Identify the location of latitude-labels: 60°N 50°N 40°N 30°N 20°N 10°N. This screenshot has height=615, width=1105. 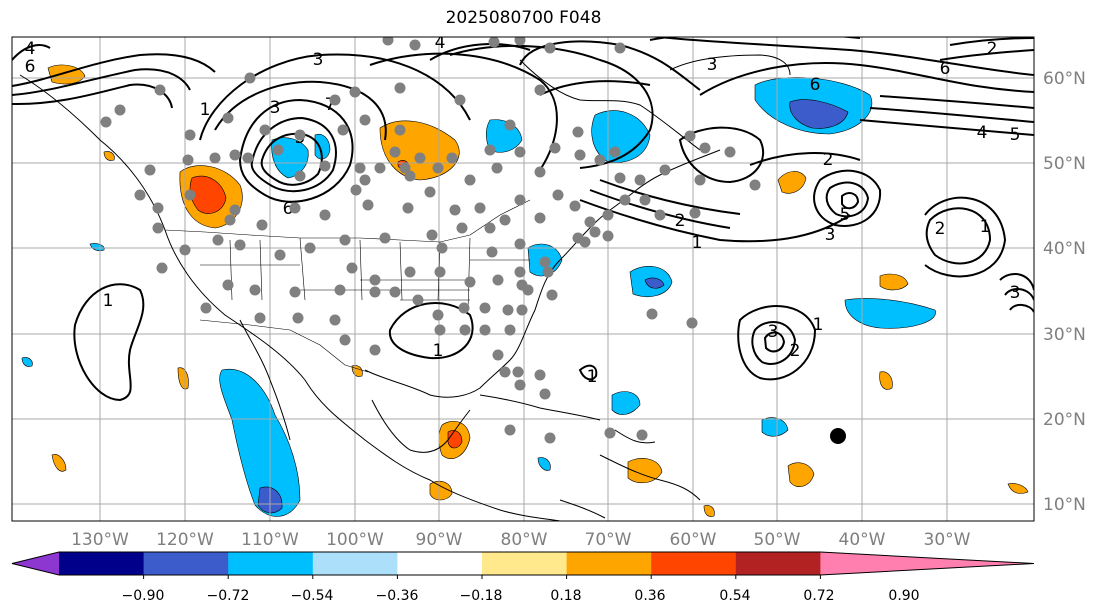
(1064, 292).